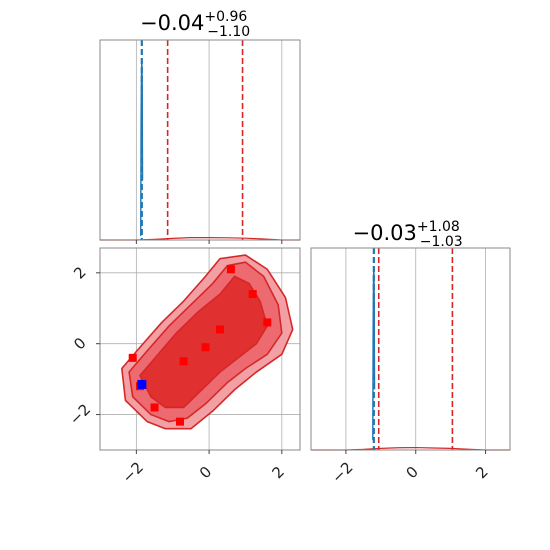 This screenshot has width=550, height=550. Describe the element at coordinates (441, 242) in the screenshot. I see `hist2-title-sub: −1.03` at that location.